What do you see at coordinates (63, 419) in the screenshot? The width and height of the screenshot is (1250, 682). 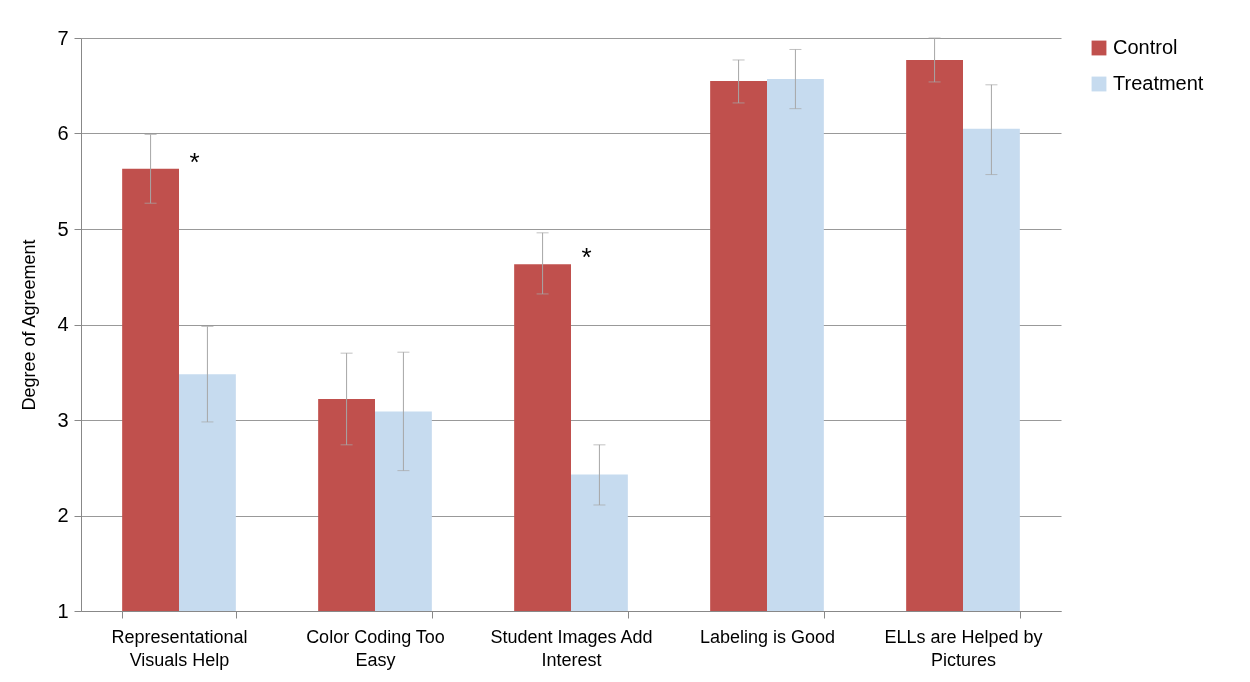 I see `y-tick-label: 3` at bounding box center [63, 419].